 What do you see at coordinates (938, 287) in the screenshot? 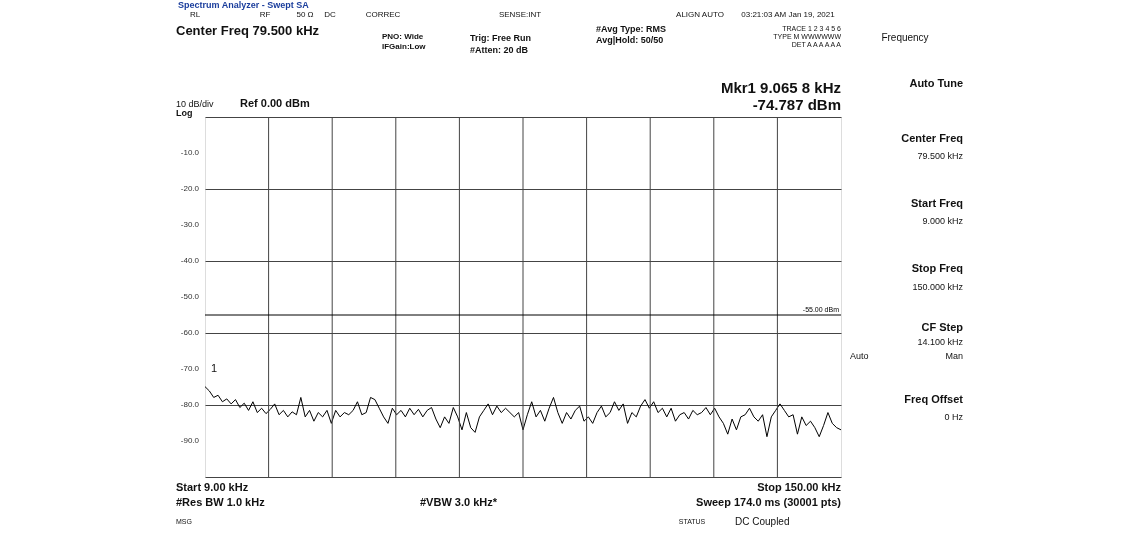
I see `text: 150.000 kHz` at bounding box center [938, 287].